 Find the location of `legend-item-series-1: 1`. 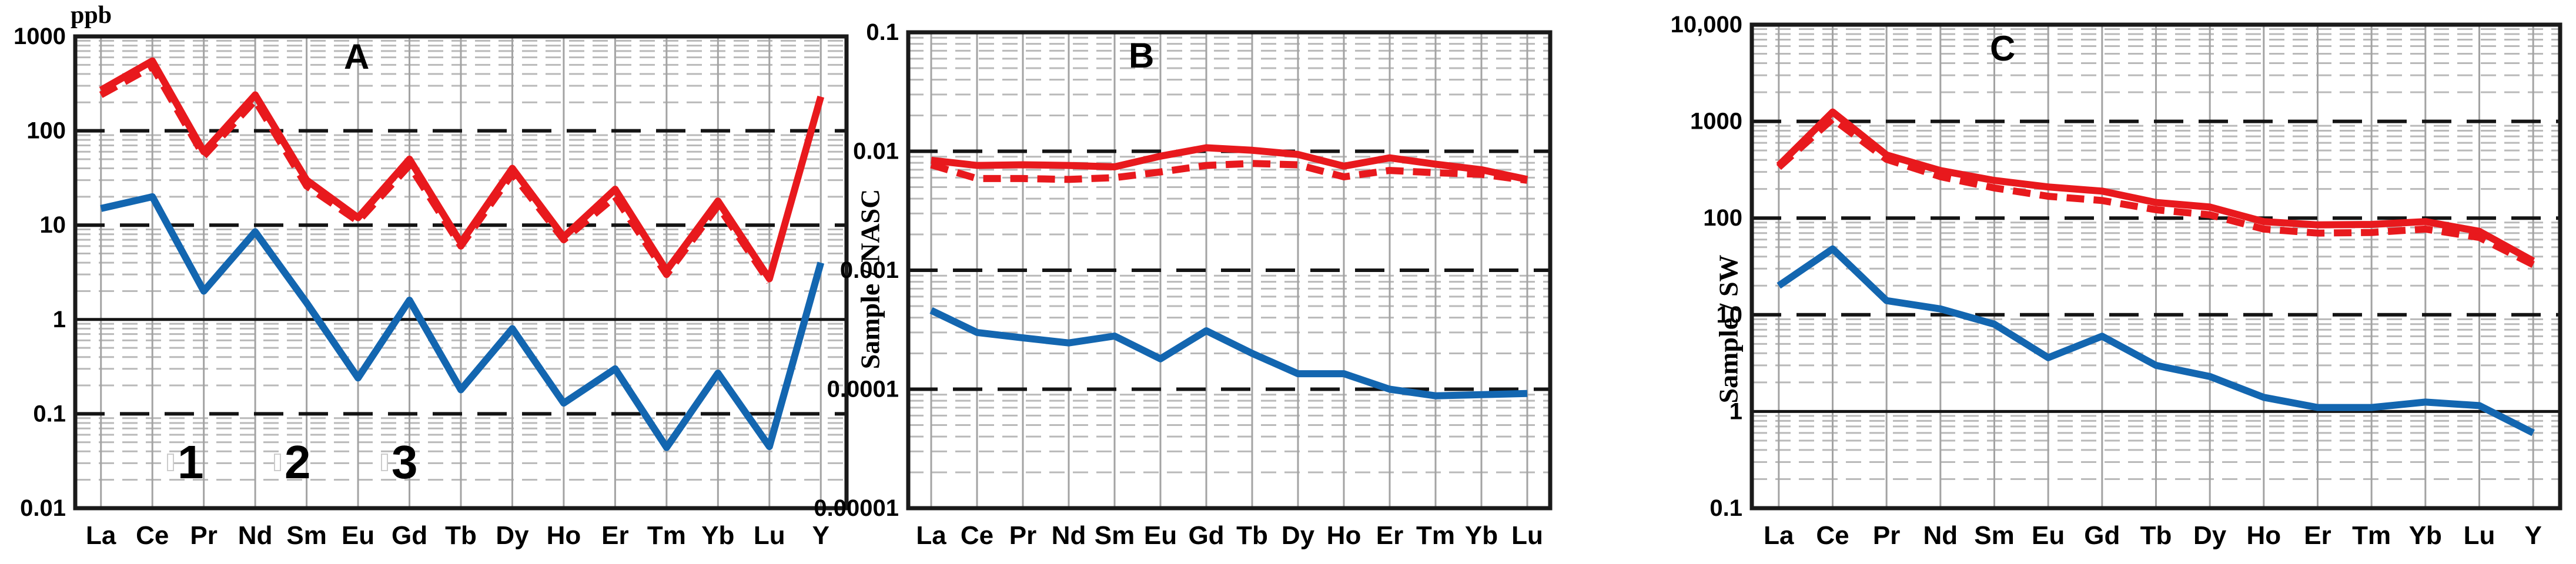

legend-item-series-1: 1 is located at coordinates (185, 462).